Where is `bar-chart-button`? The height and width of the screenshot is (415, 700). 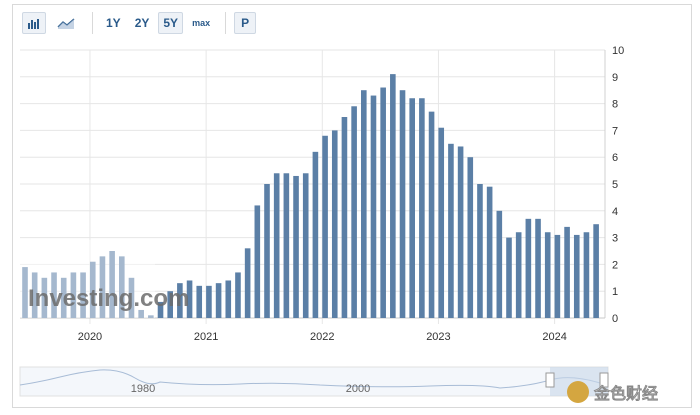
bar-chart-button is located at coordinates (34, 23).